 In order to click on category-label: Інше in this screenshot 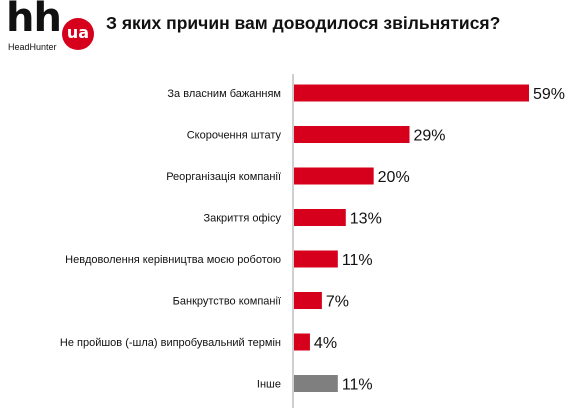, I will do `click(269, 385)`.